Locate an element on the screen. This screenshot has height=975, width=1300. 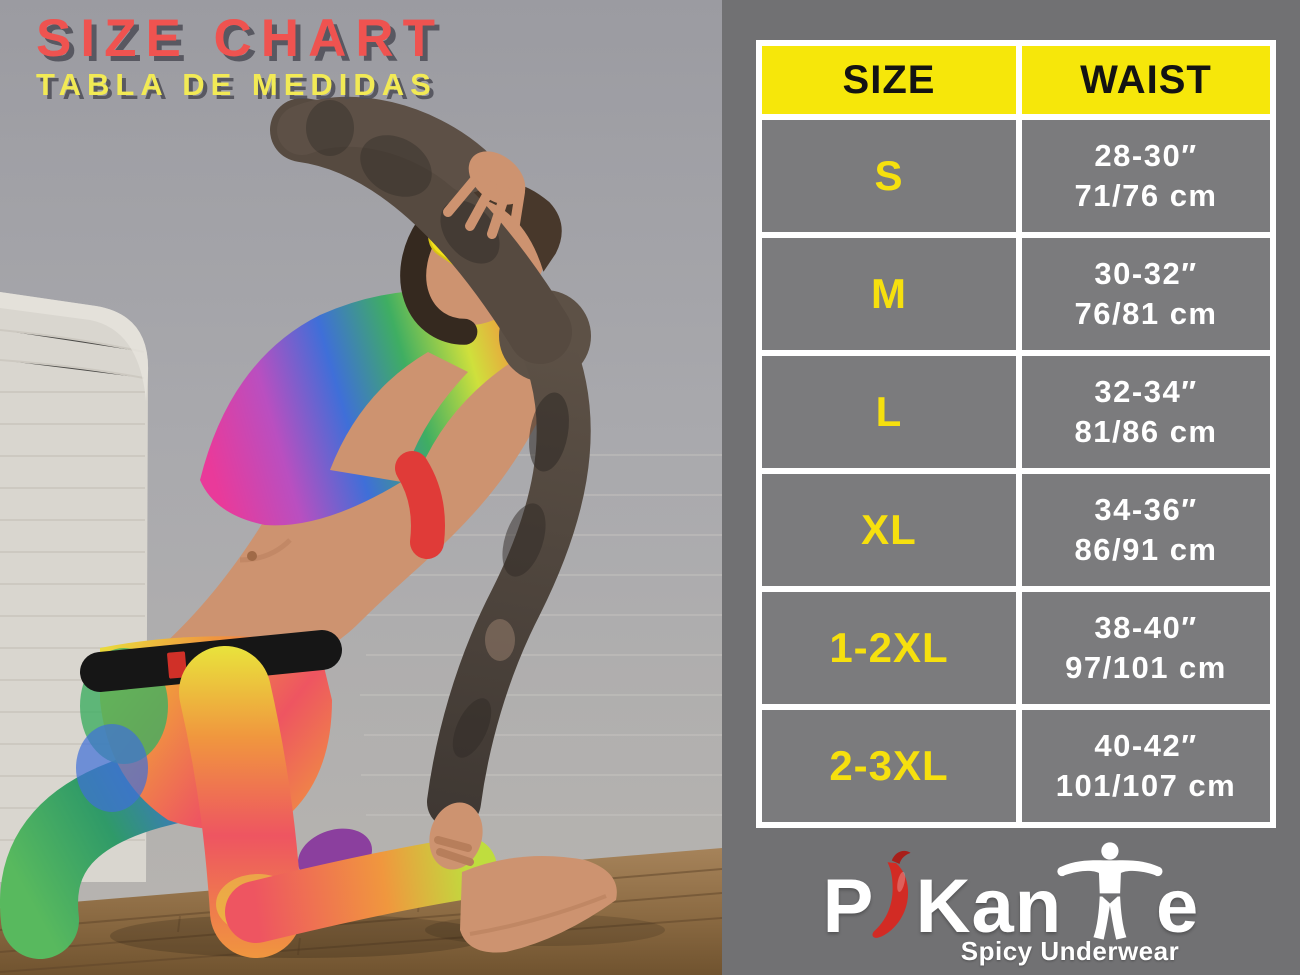
tattoo-detail-arm is located at coordinates (403, 182).